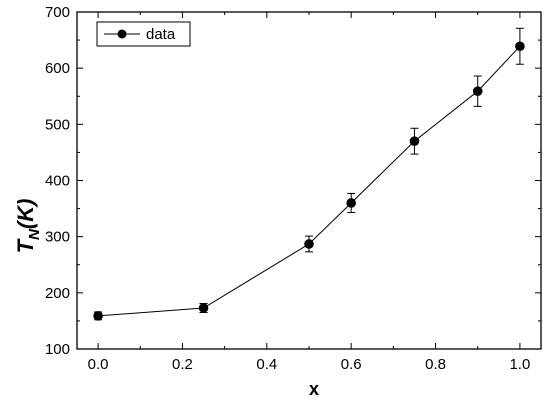 The image size is (550, 405). I want to click on x-tick-label: 1.0, so click(519, 364).